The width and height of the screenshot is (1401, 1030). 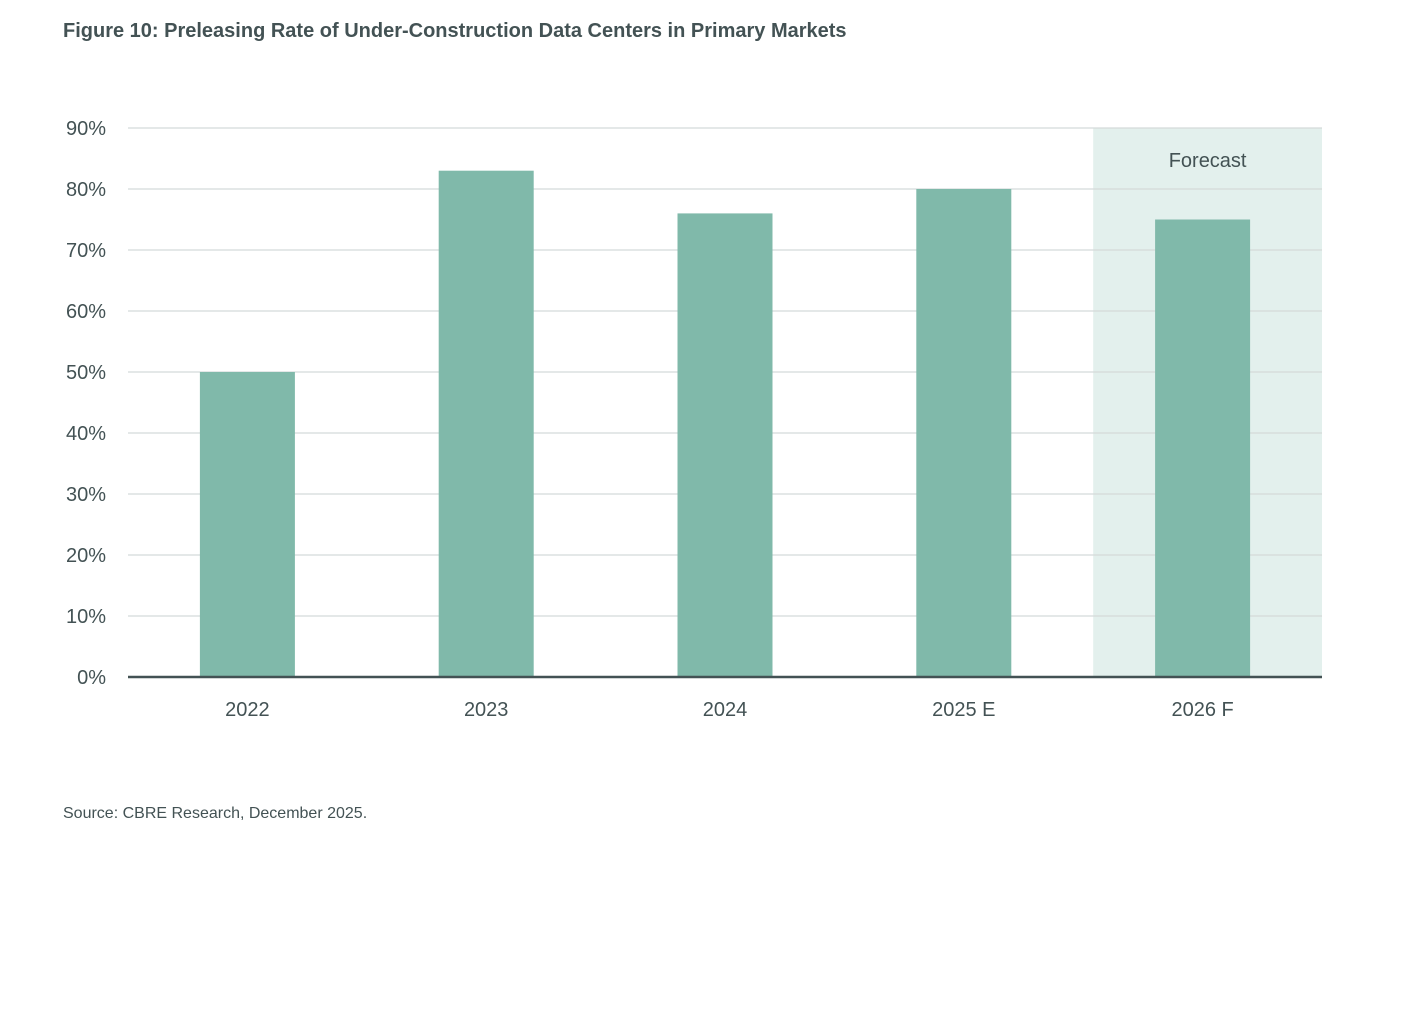 What do you see at coordinates (86, 312) in the screenshot?
I see `y-tick-label: 60%` at bounding box center [86, 312].